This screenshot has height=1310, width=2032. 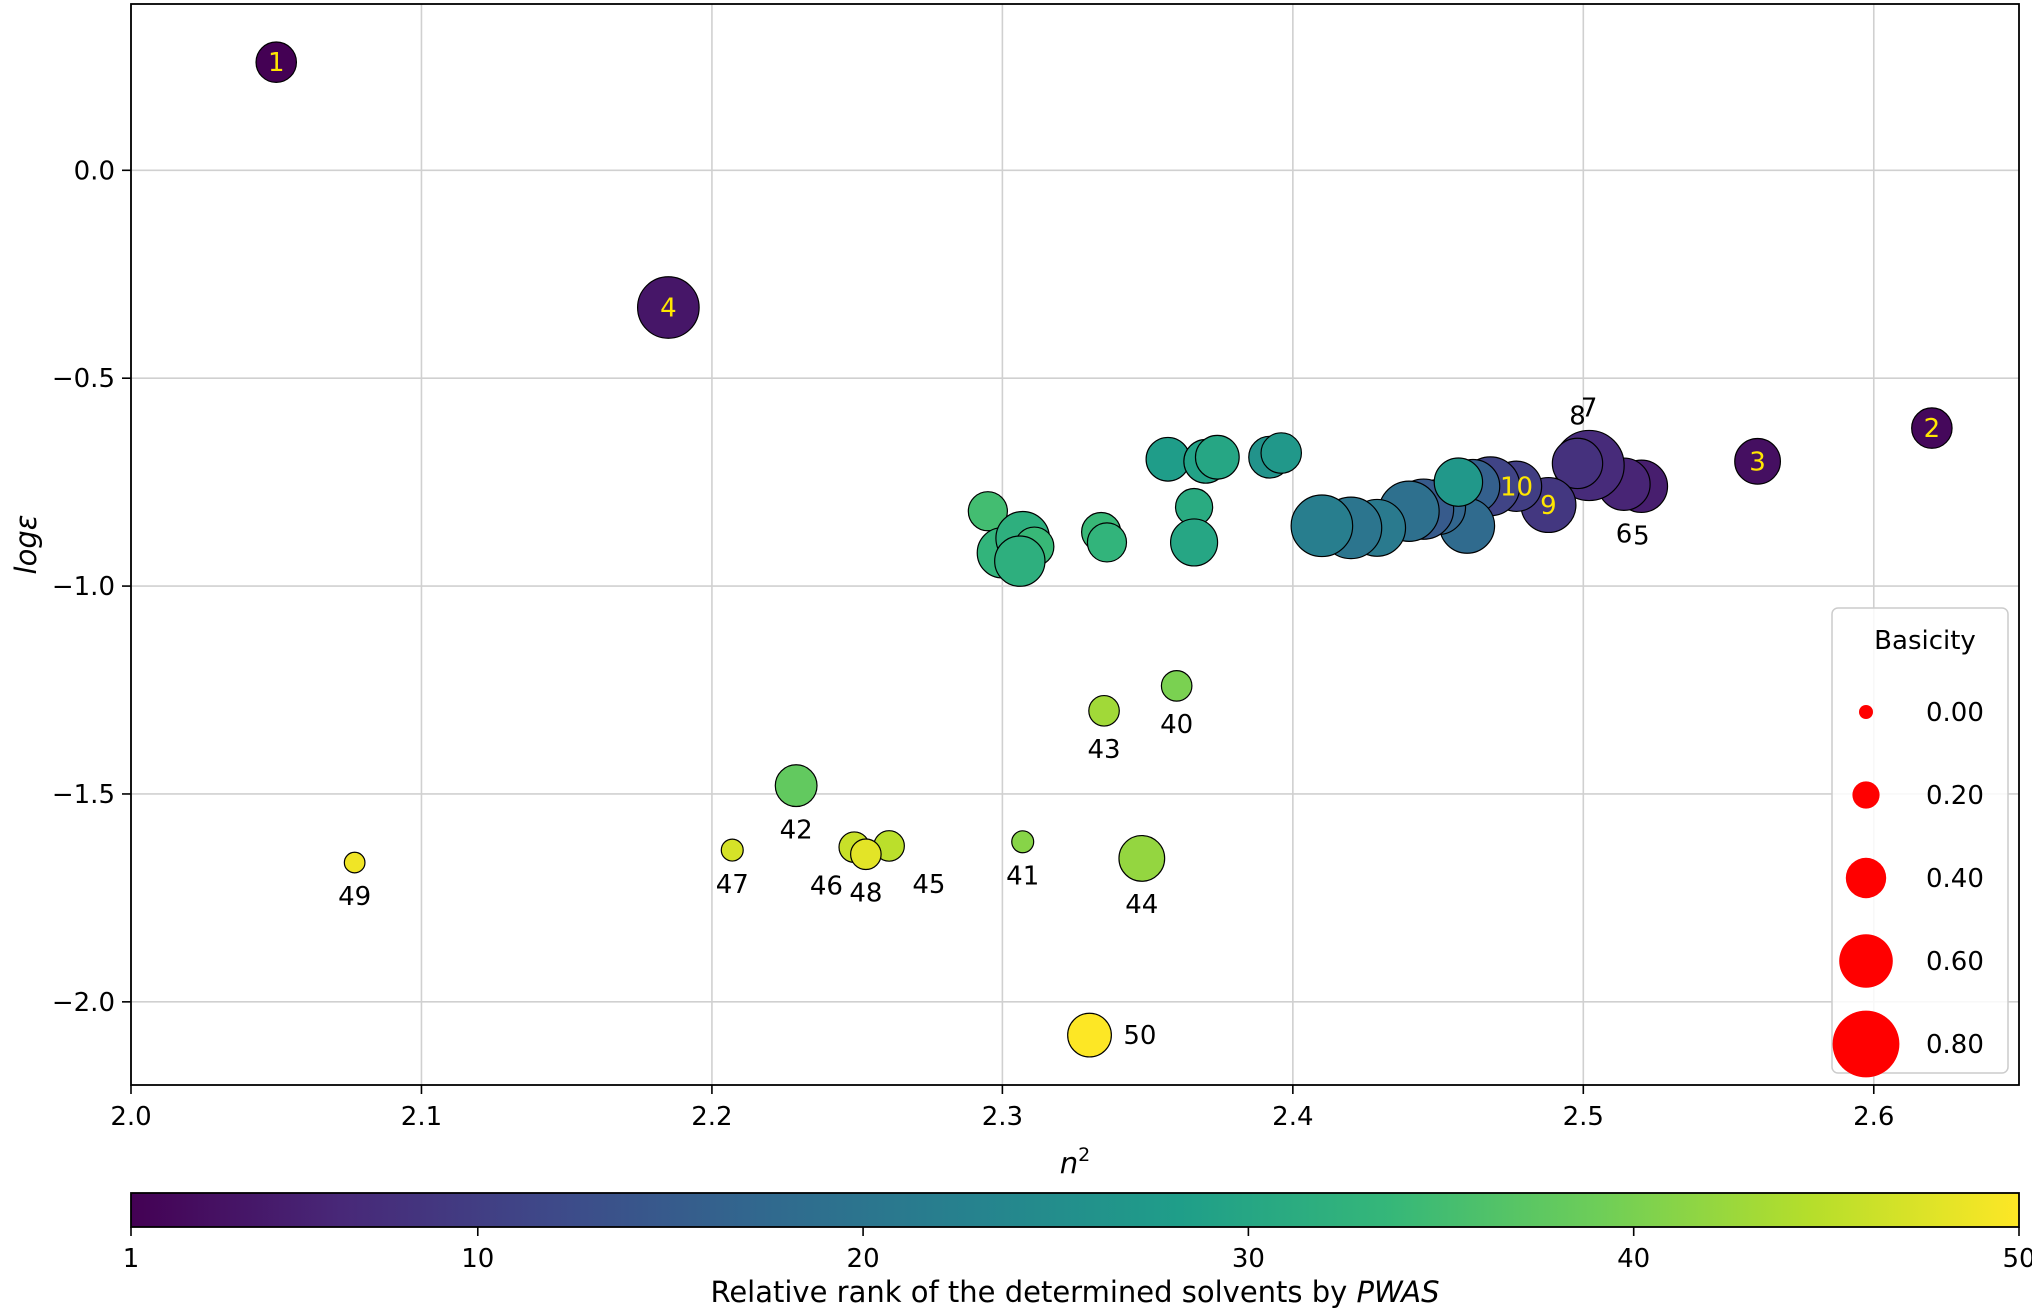 What do you see at coordinates (1589, 408) in the screenshot?
I see `point-label: 7` at bounding box center [1589, 408].